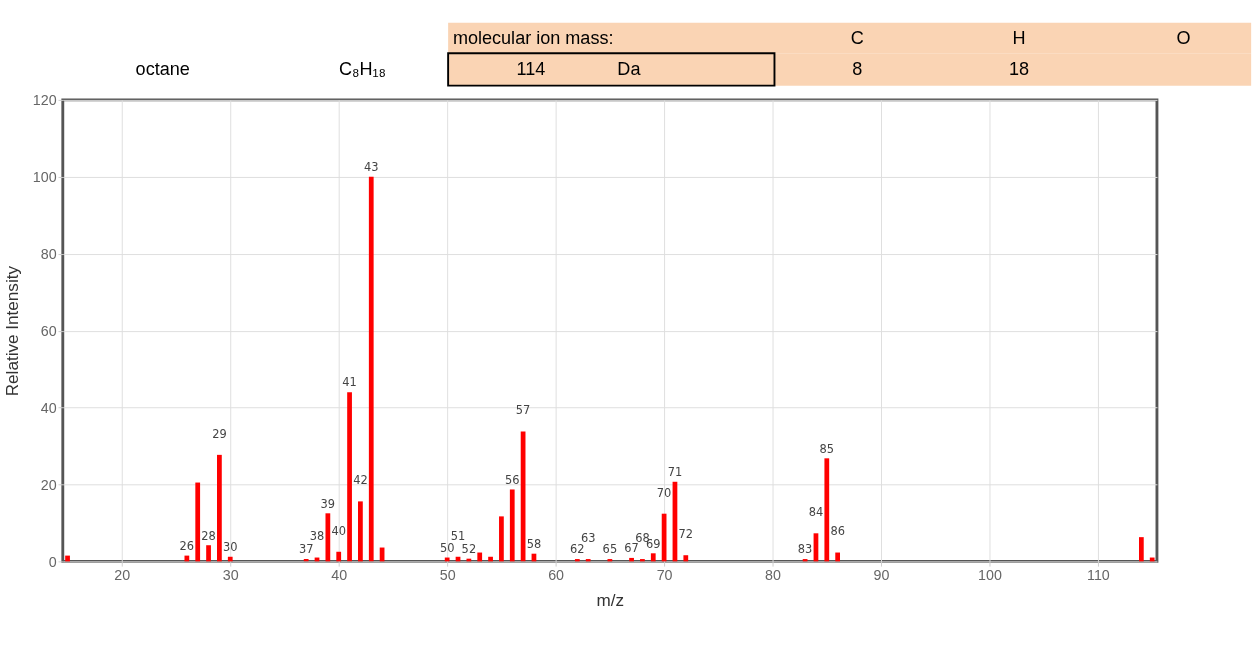 Image resolution: width=1254 pixels, height=662 pixels. I want to click on annotation: 41, so click(349, 382).